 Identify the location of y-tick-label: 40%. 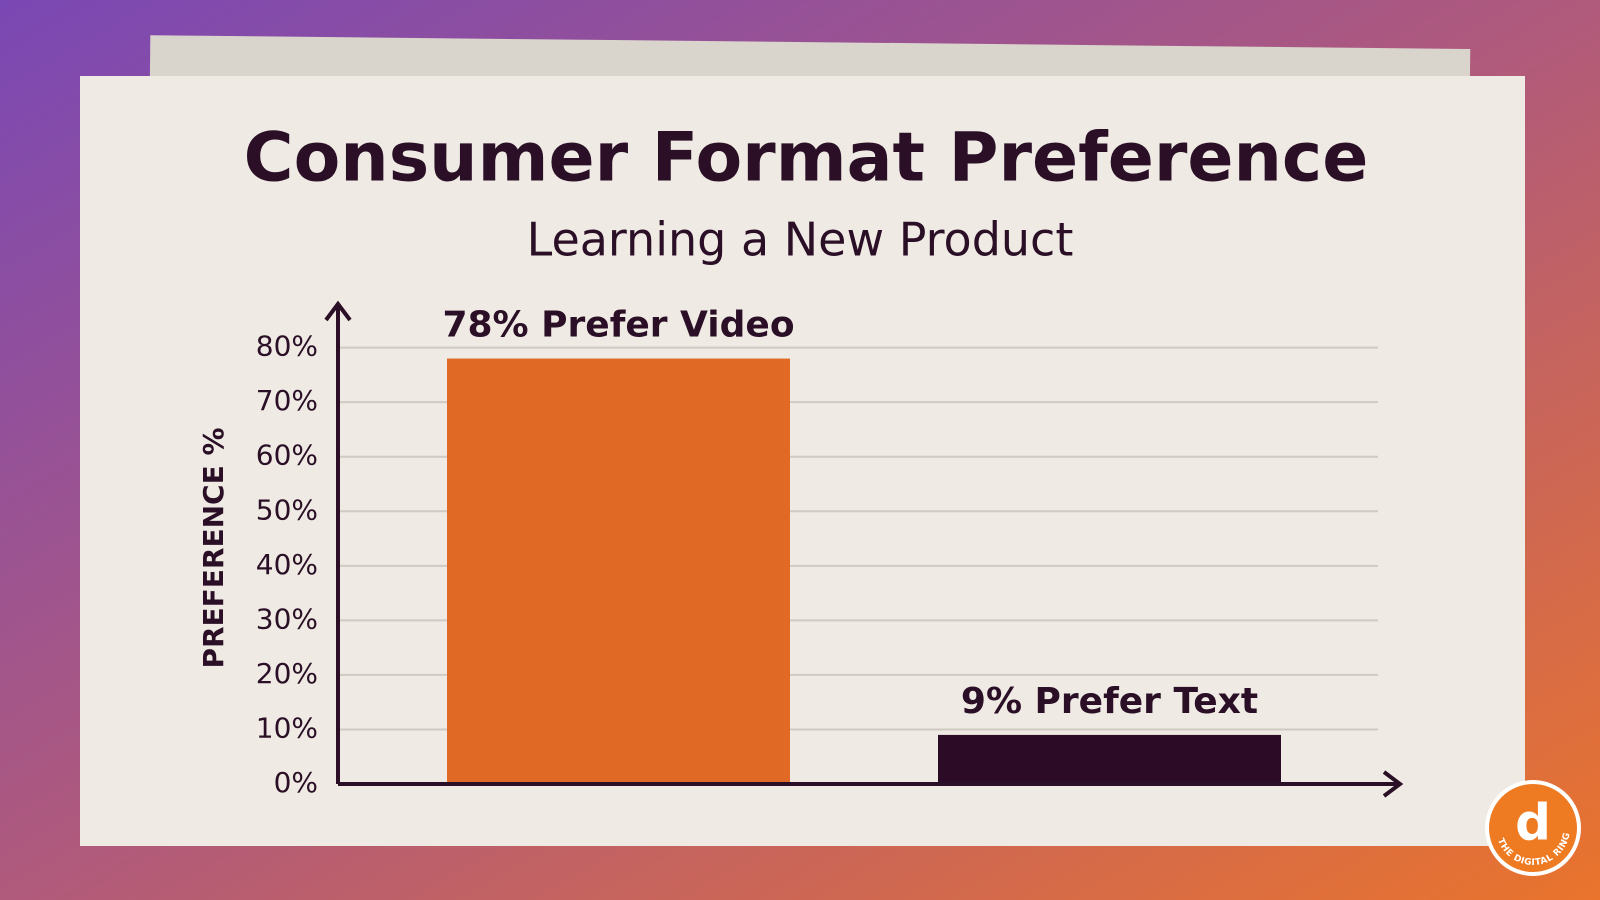
(287, 564).